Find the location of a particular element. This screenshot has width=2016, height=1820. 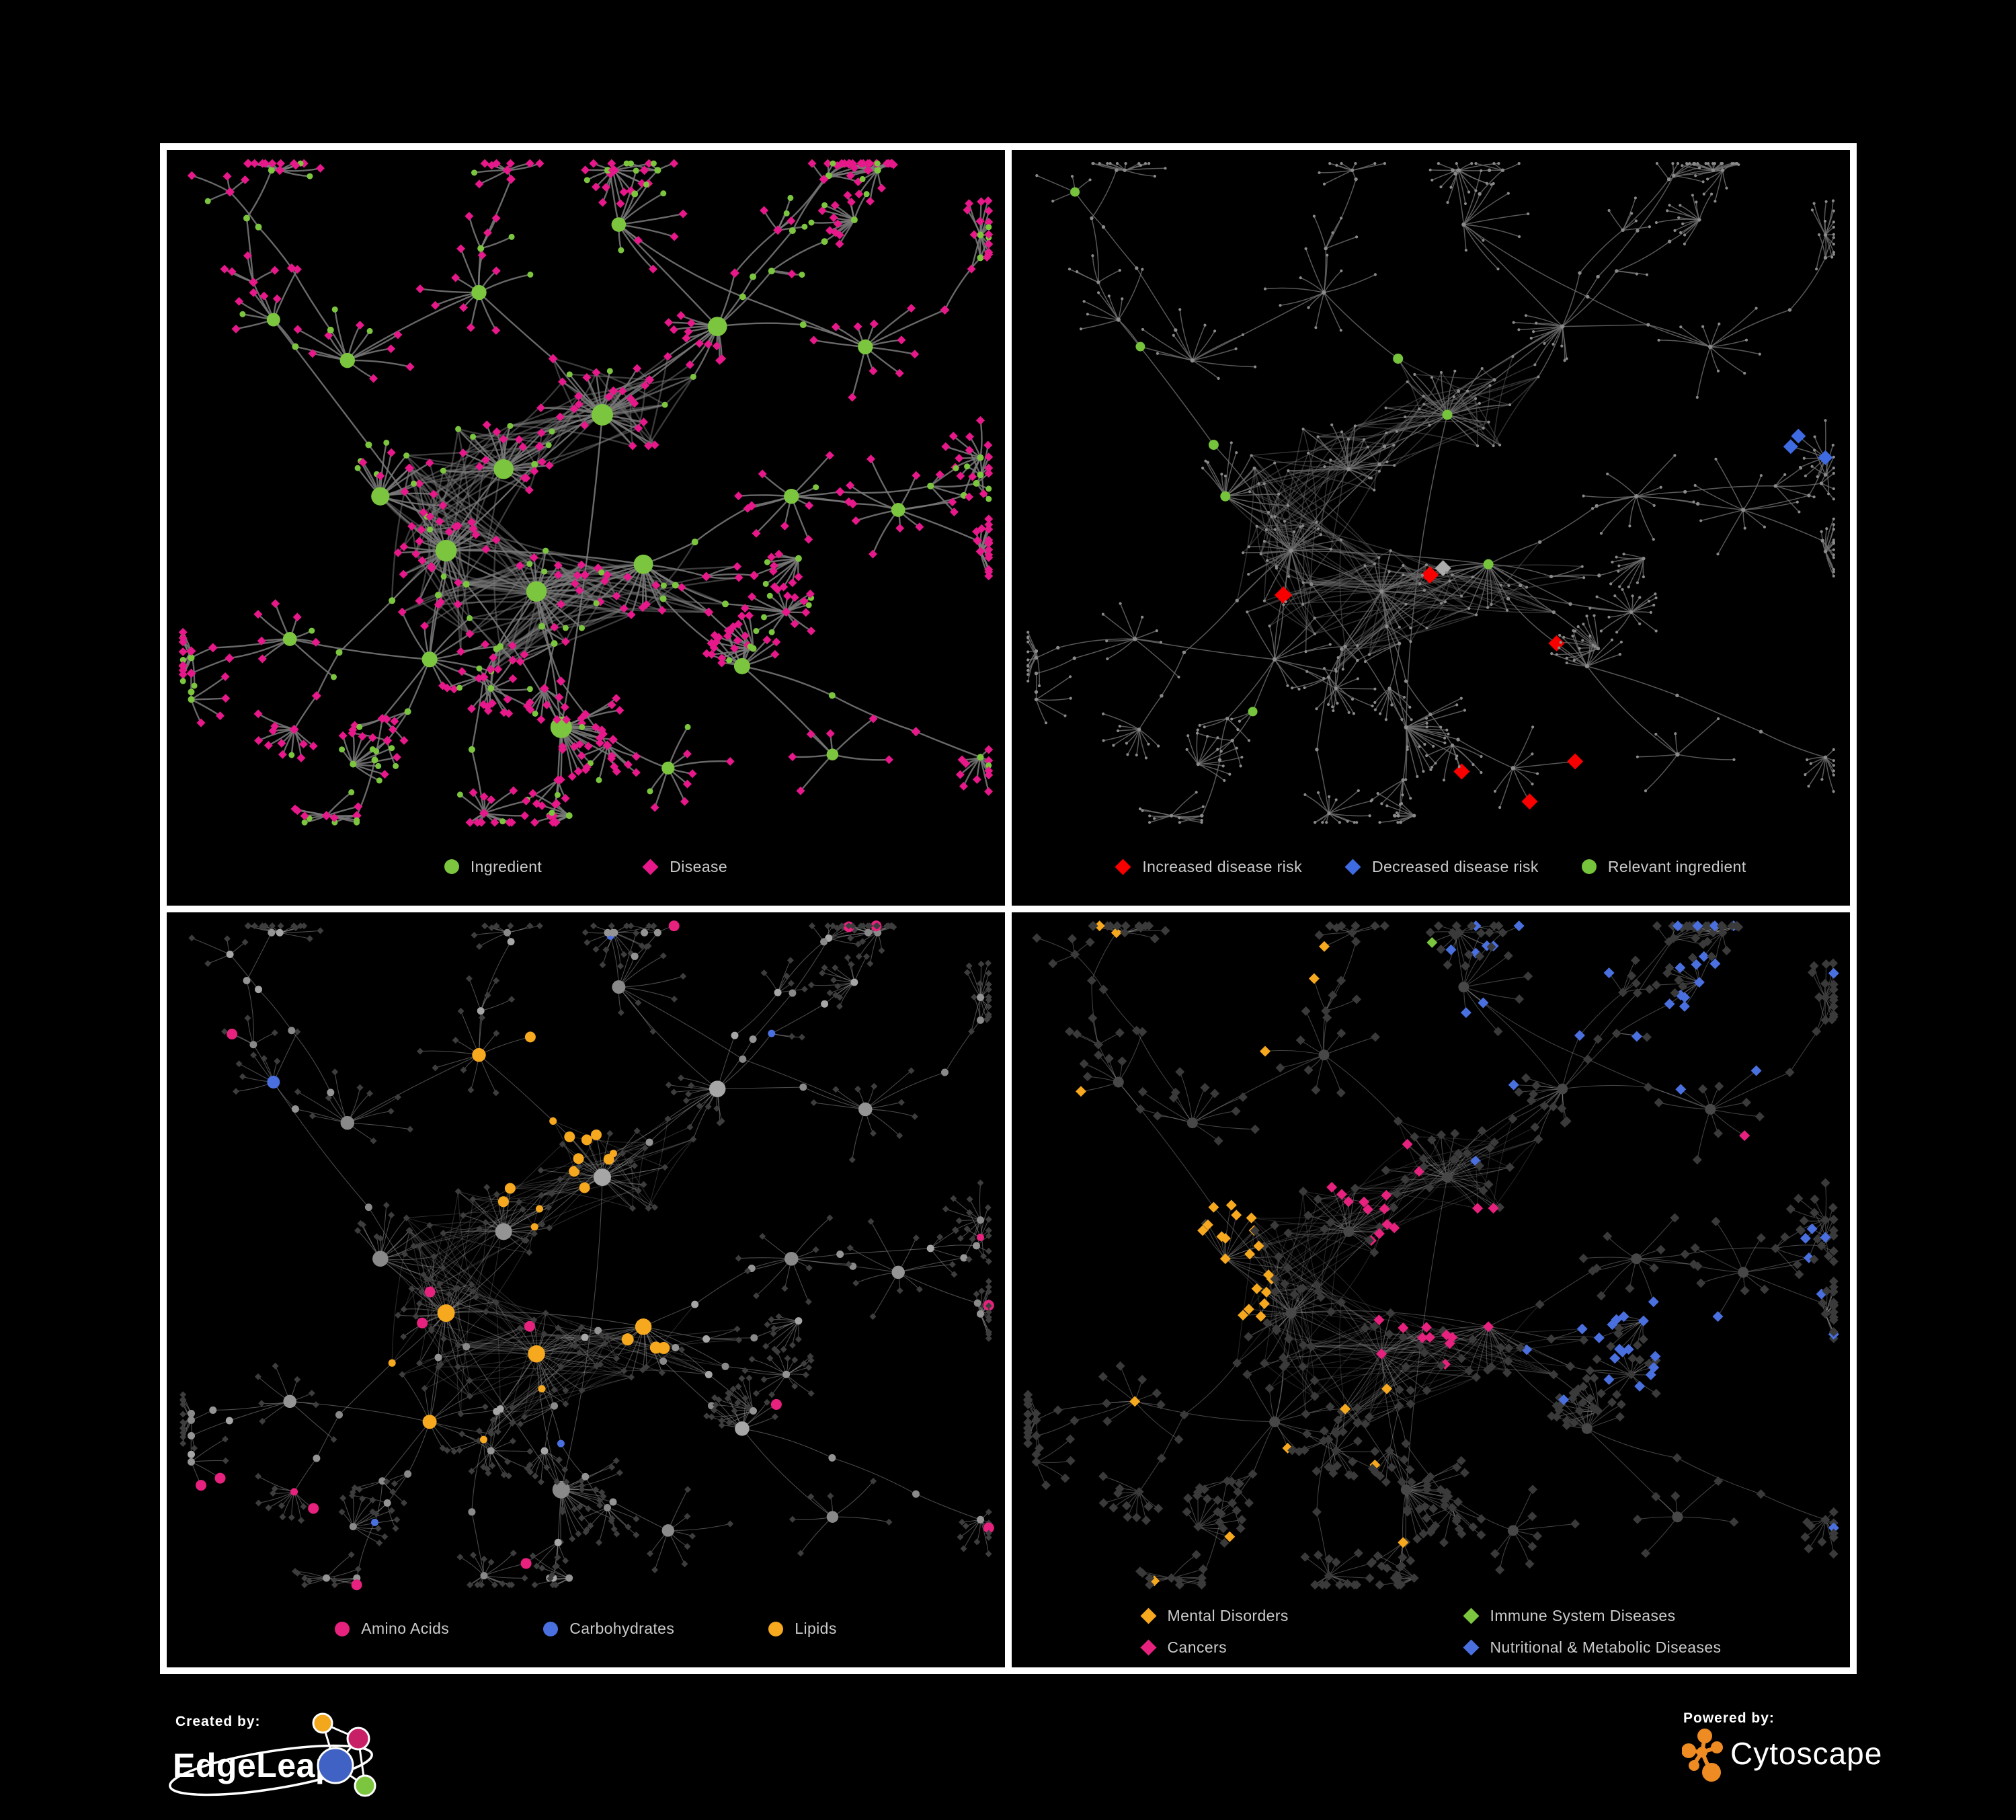

edgeleap-swoosh is located at coordinates (271, 1770).